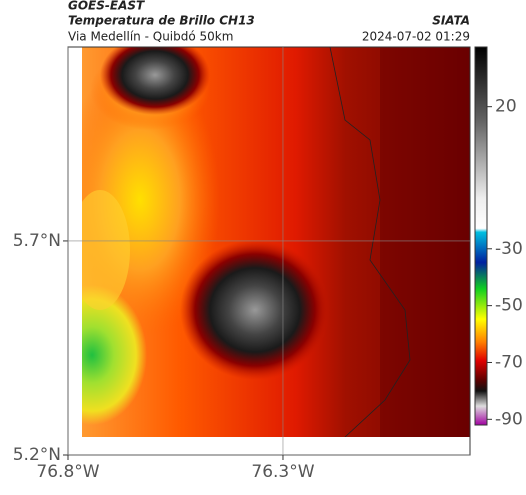 This screenshot has height=495, width=526. I want to click on lon-tick-label: 76.8°W, so click(67, 472).